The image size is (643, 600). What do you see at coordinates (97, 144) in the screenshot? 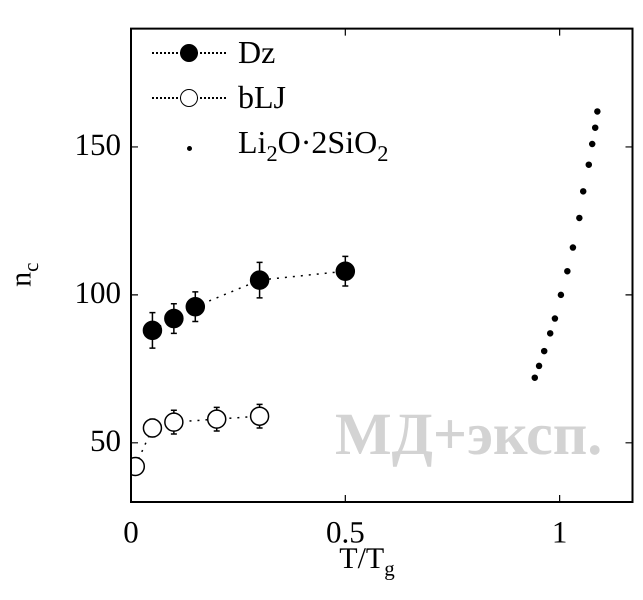
I see `y-tick-label: 150` at bounding box center [97, 144].